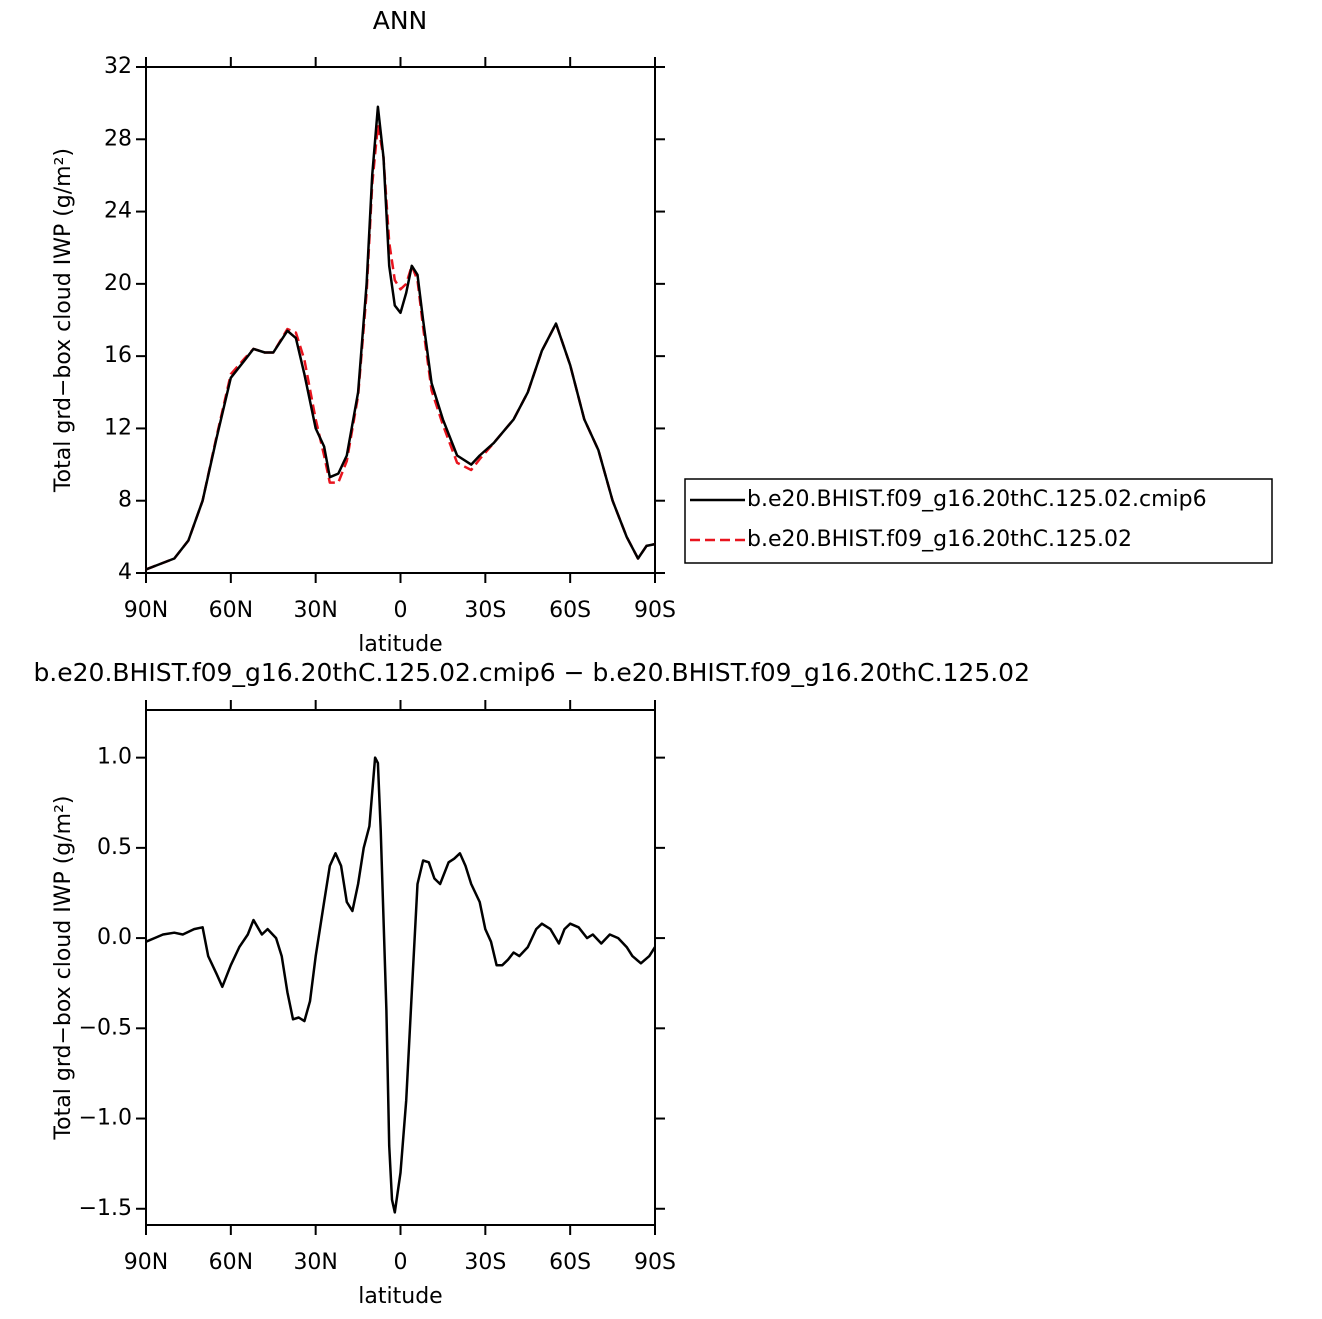  Describe the element at coordinates (118, 283) in the screenshot. I see `y-tick-label: 20` at that location.